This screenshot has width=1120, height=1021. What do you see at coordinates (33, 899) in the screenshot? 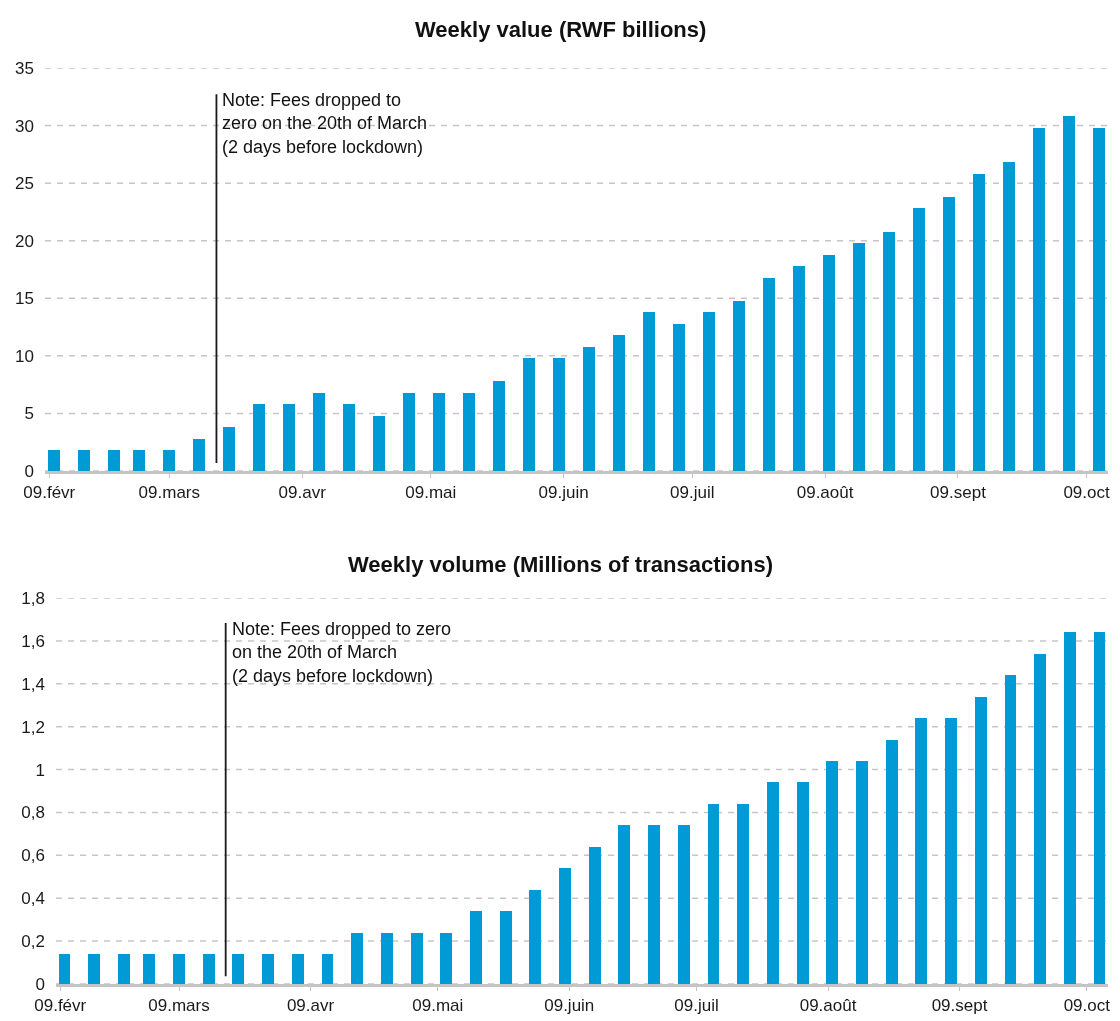
I see `y-tick-label: 0,4` at bounding box center [33, 899].